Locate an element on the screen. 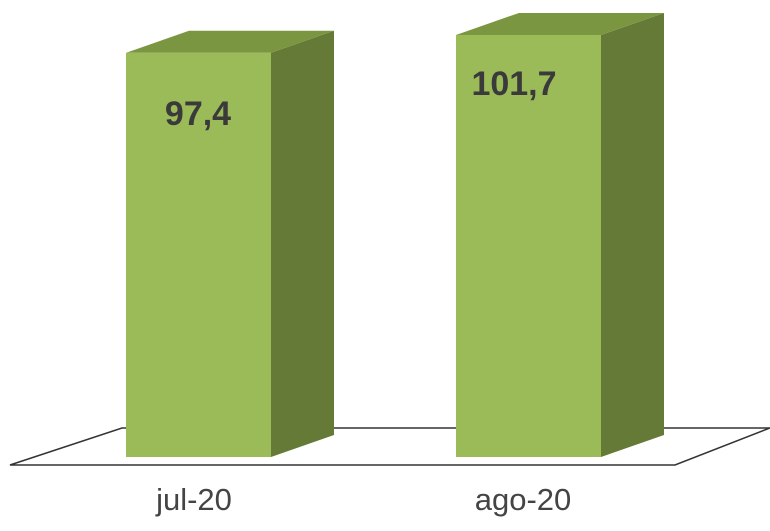  data-label: 97,4 is located at coordinates (198, 114).